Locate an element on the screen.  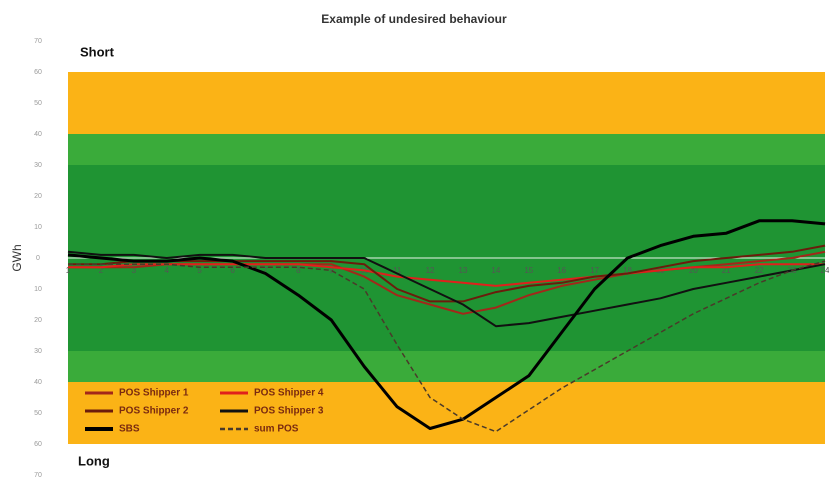
x-tick-label: 7 is located at coordinates (265, 270).